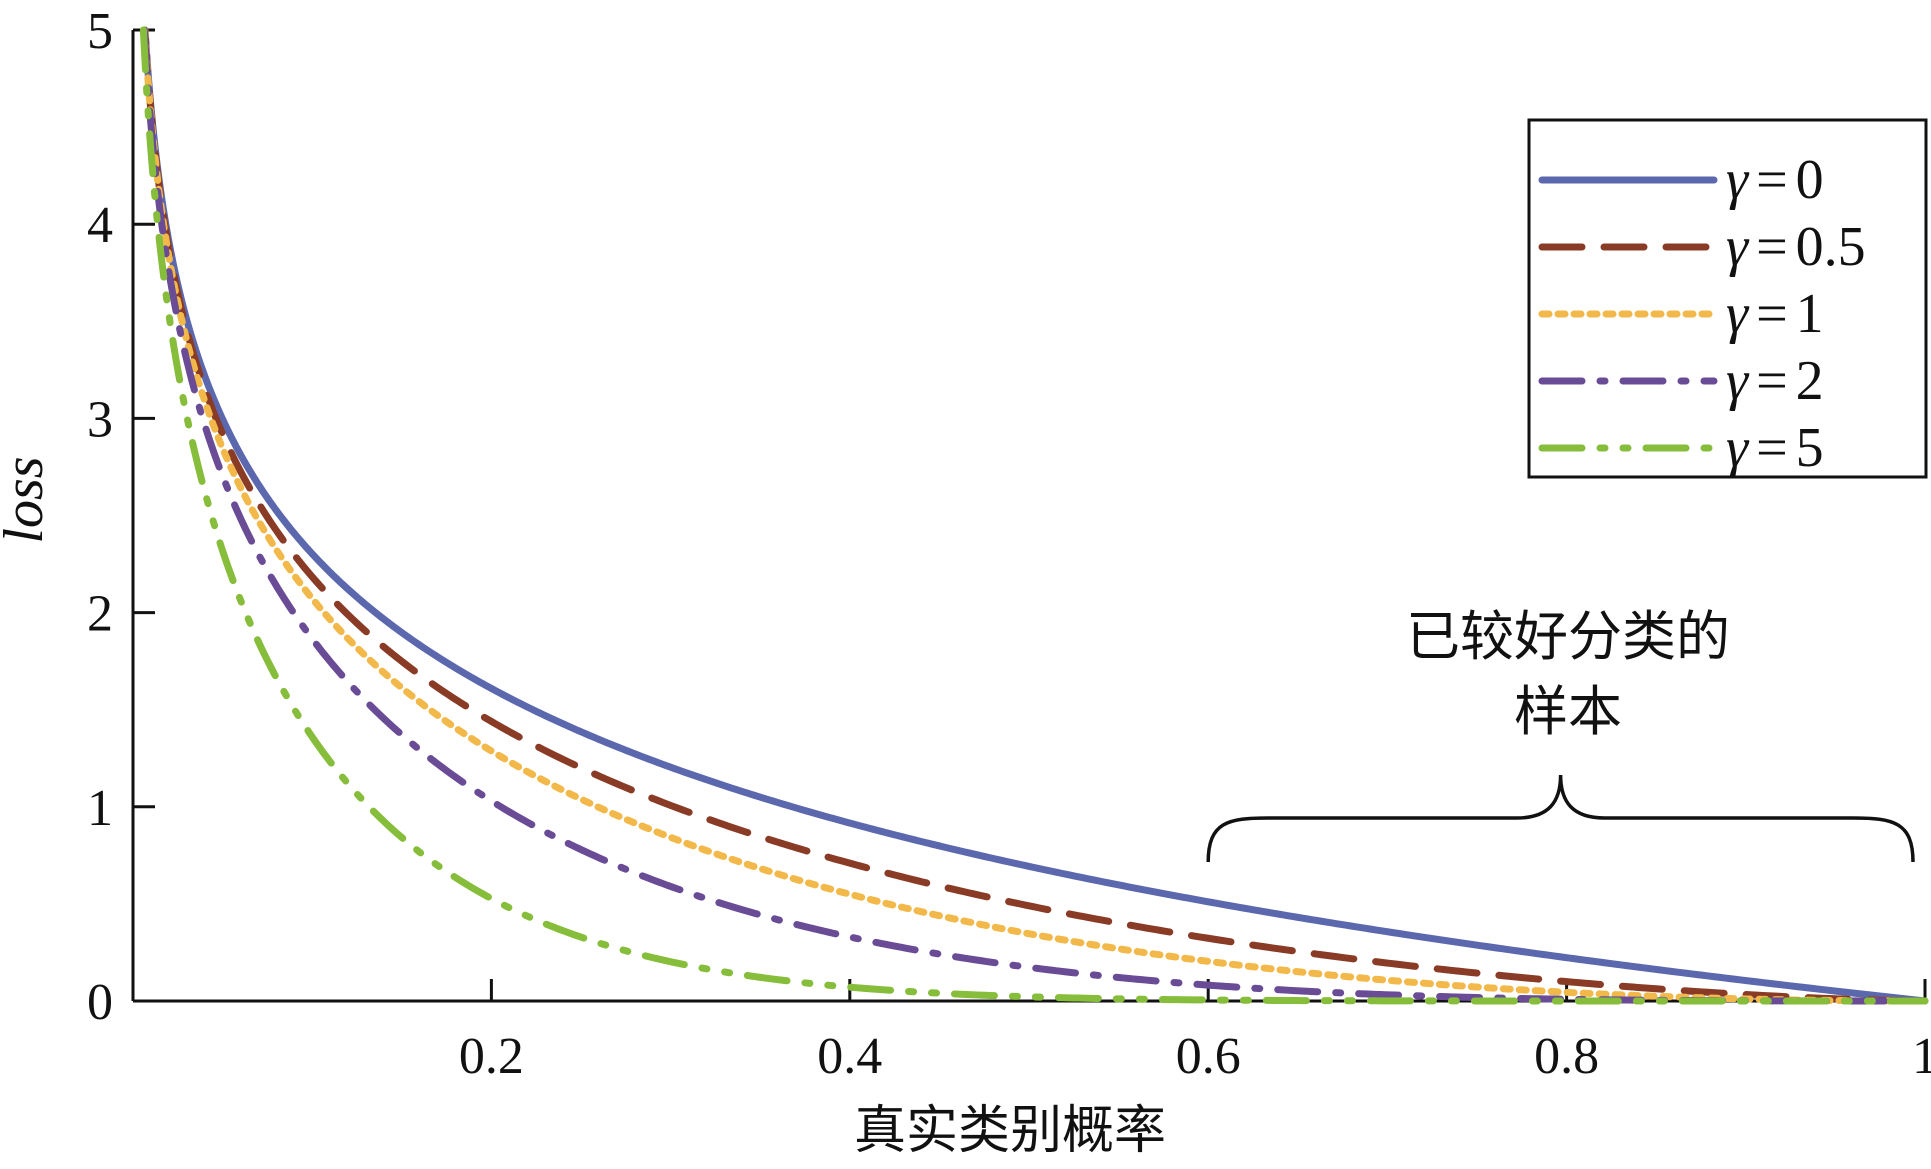 The image size is (1931, 1169). I want to click on x-axis-title: 真实类别概率, so click(1010, 1131).